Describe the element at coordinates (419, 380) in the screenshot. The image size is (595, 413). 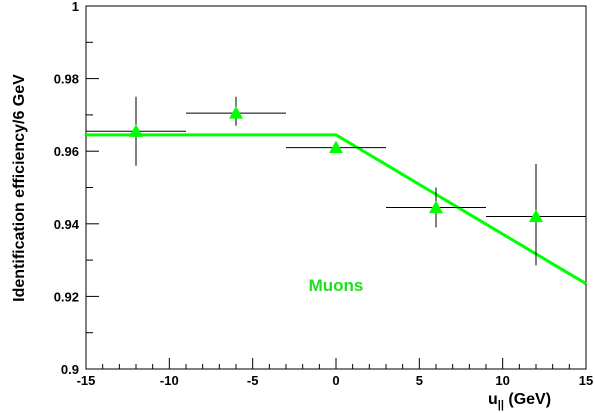
I see `x-tick-label: 5` at that location.